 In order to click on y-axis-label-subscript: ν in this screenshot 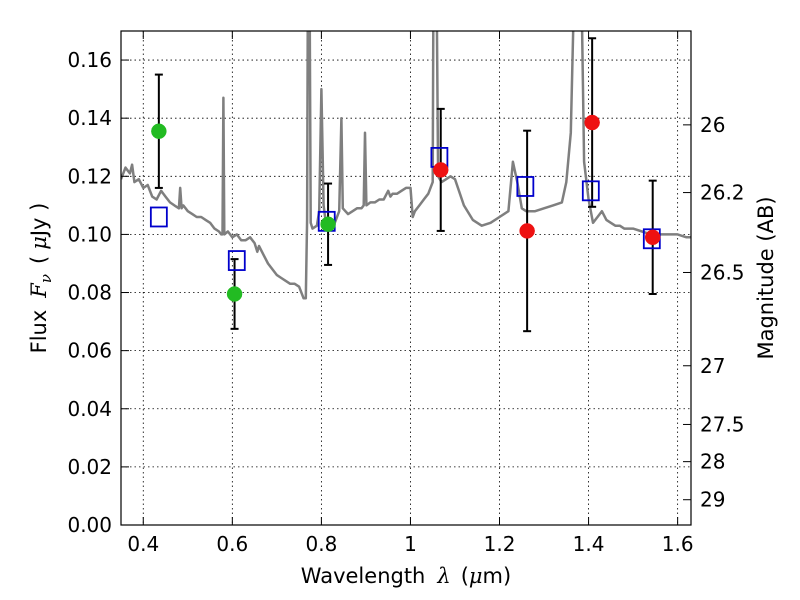, I will do `click(46, 278)`.